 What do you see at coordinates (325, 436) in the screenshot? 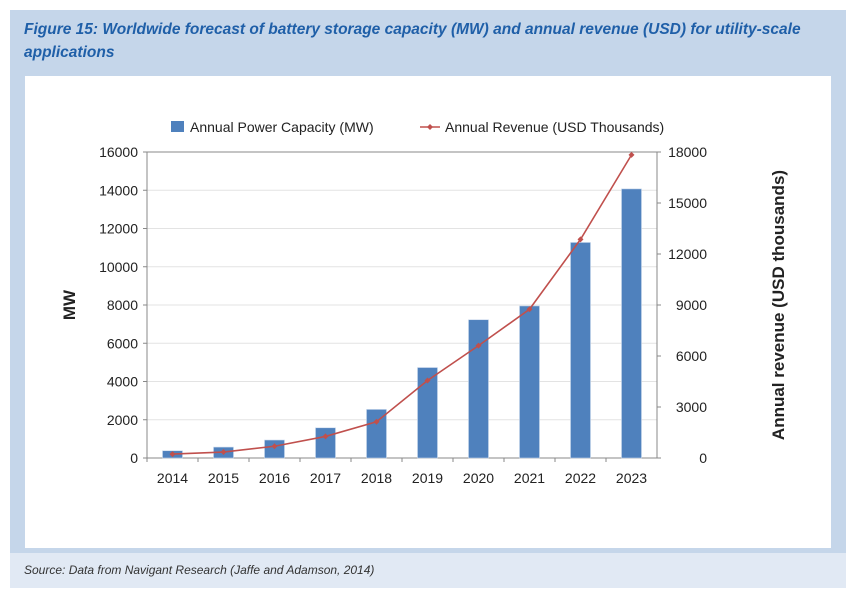
I see `revenue-point-2017` at bounding box center [325, 436].